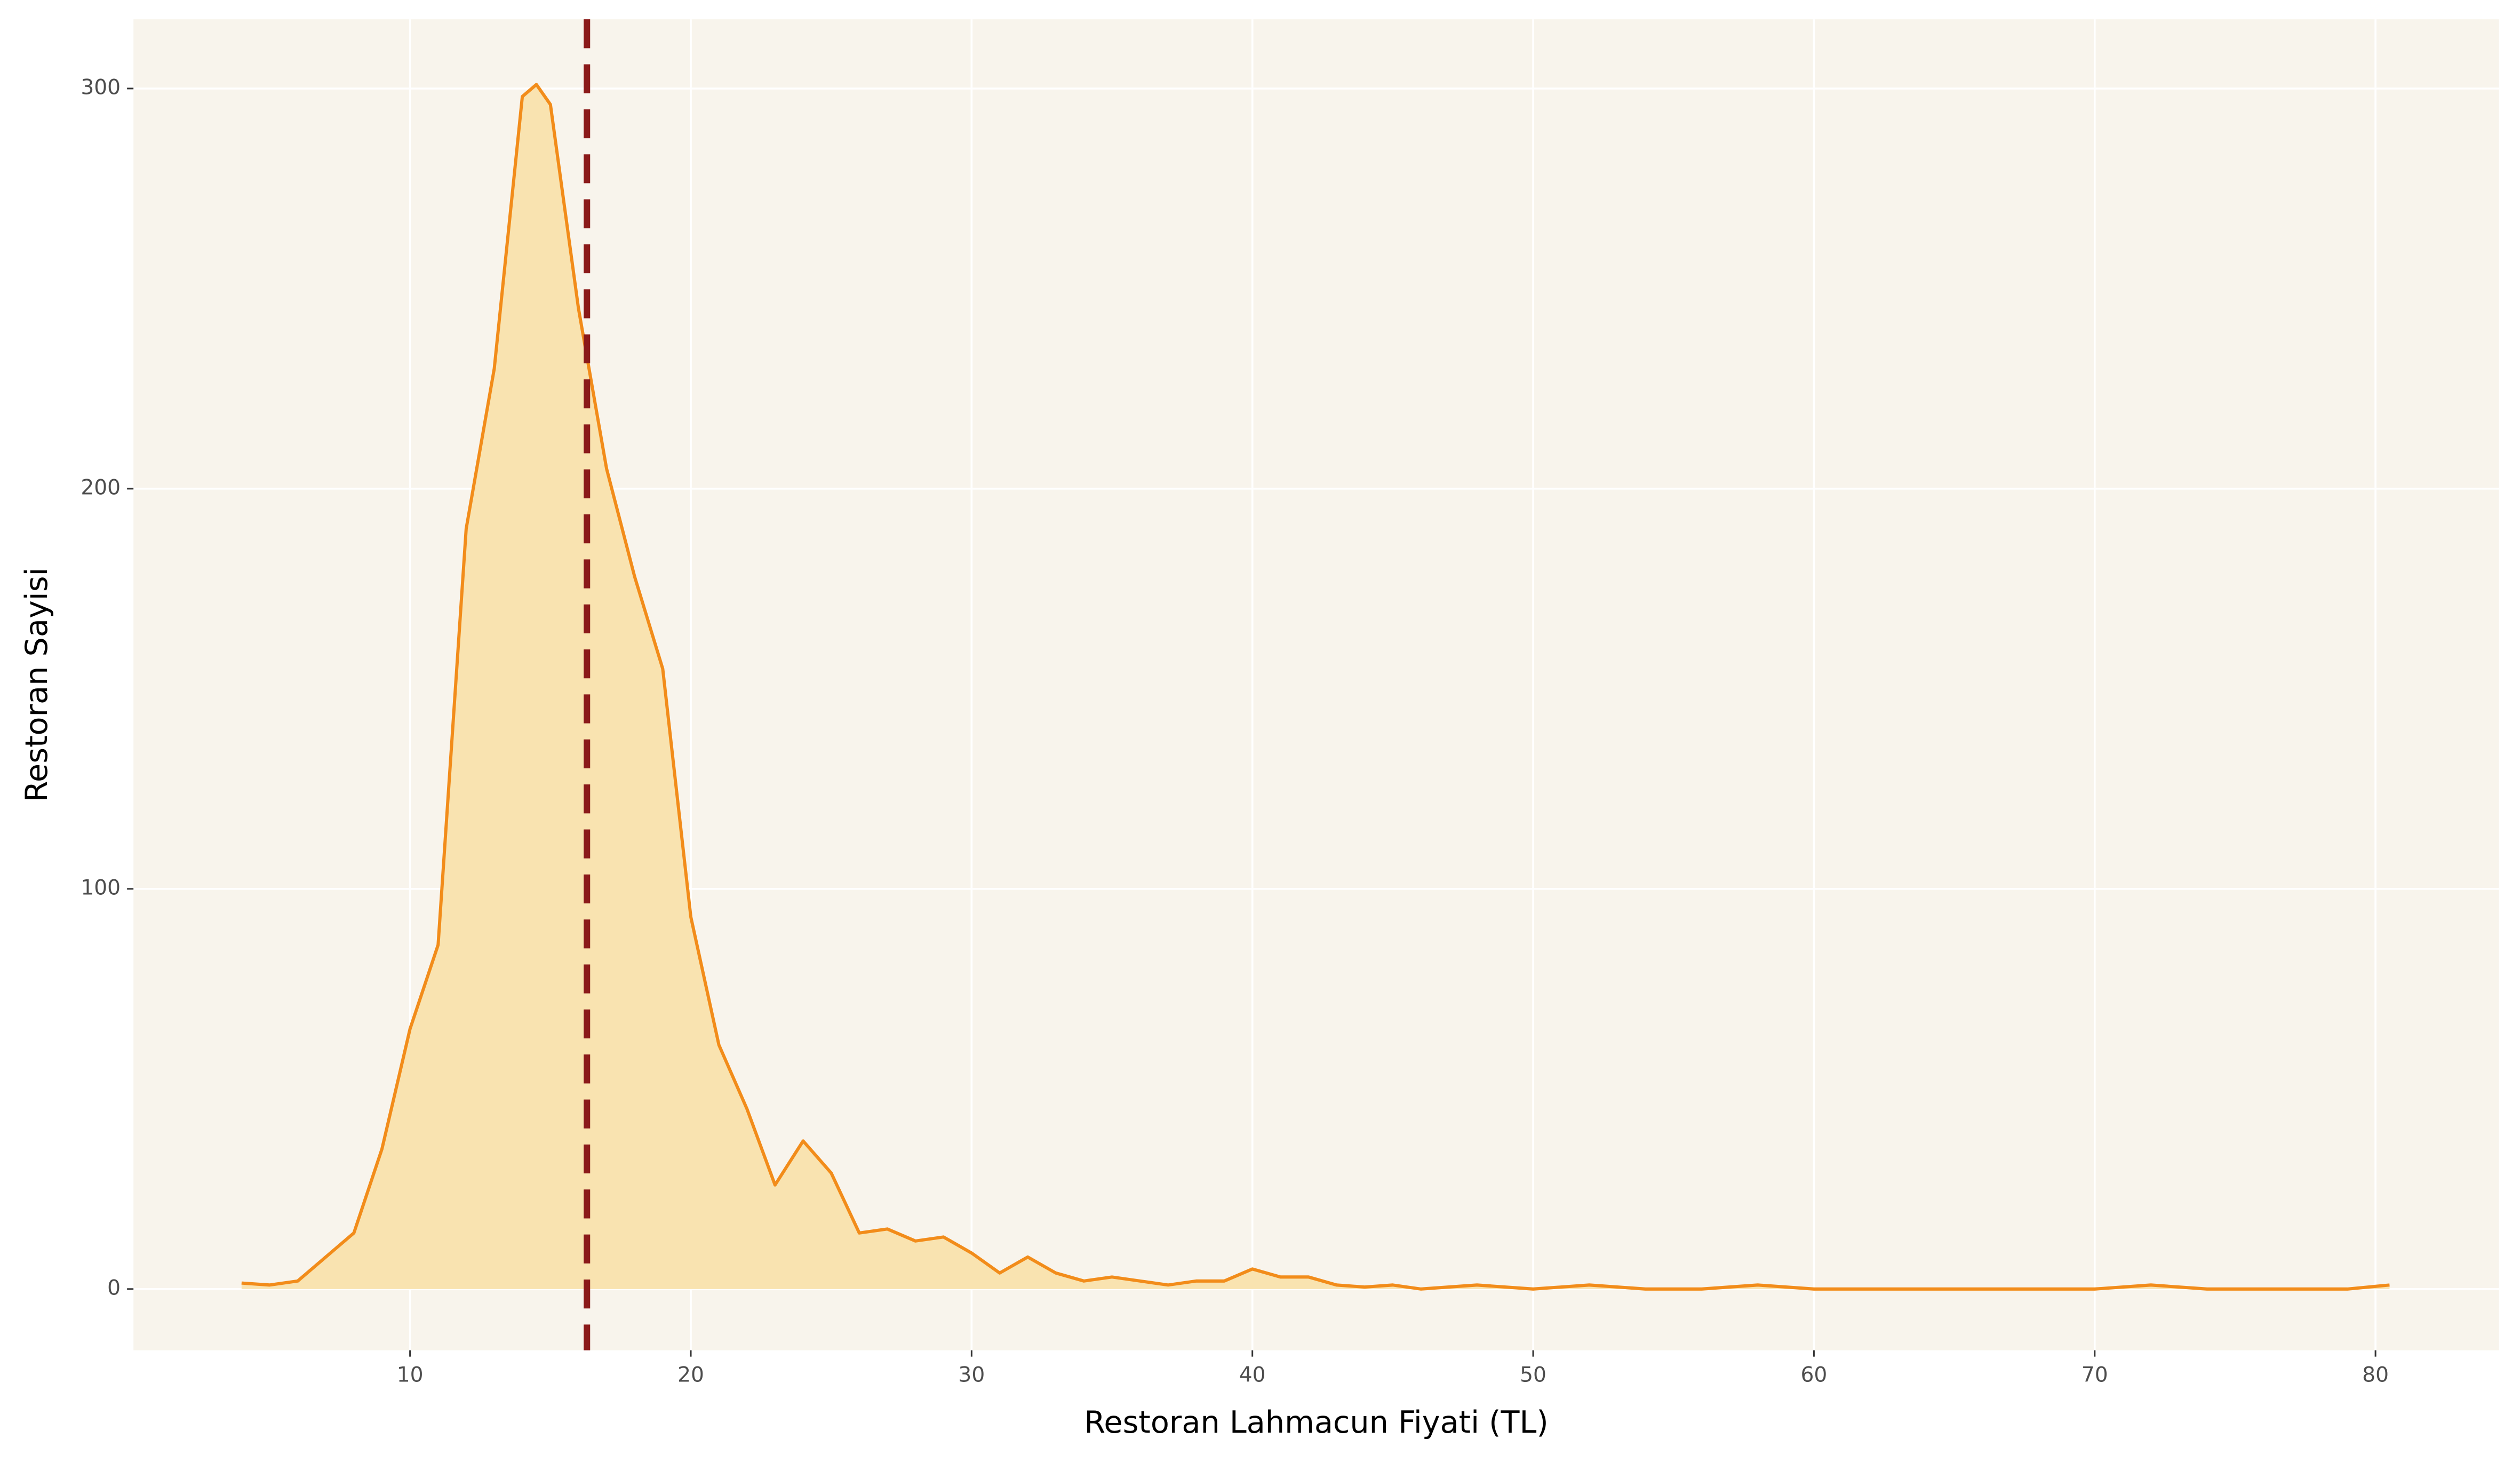 The image size is (2520, 1470). Describe the element at coordinates (114, 1288) in the screenshot. I see `y-tick-label: 0` at that location.